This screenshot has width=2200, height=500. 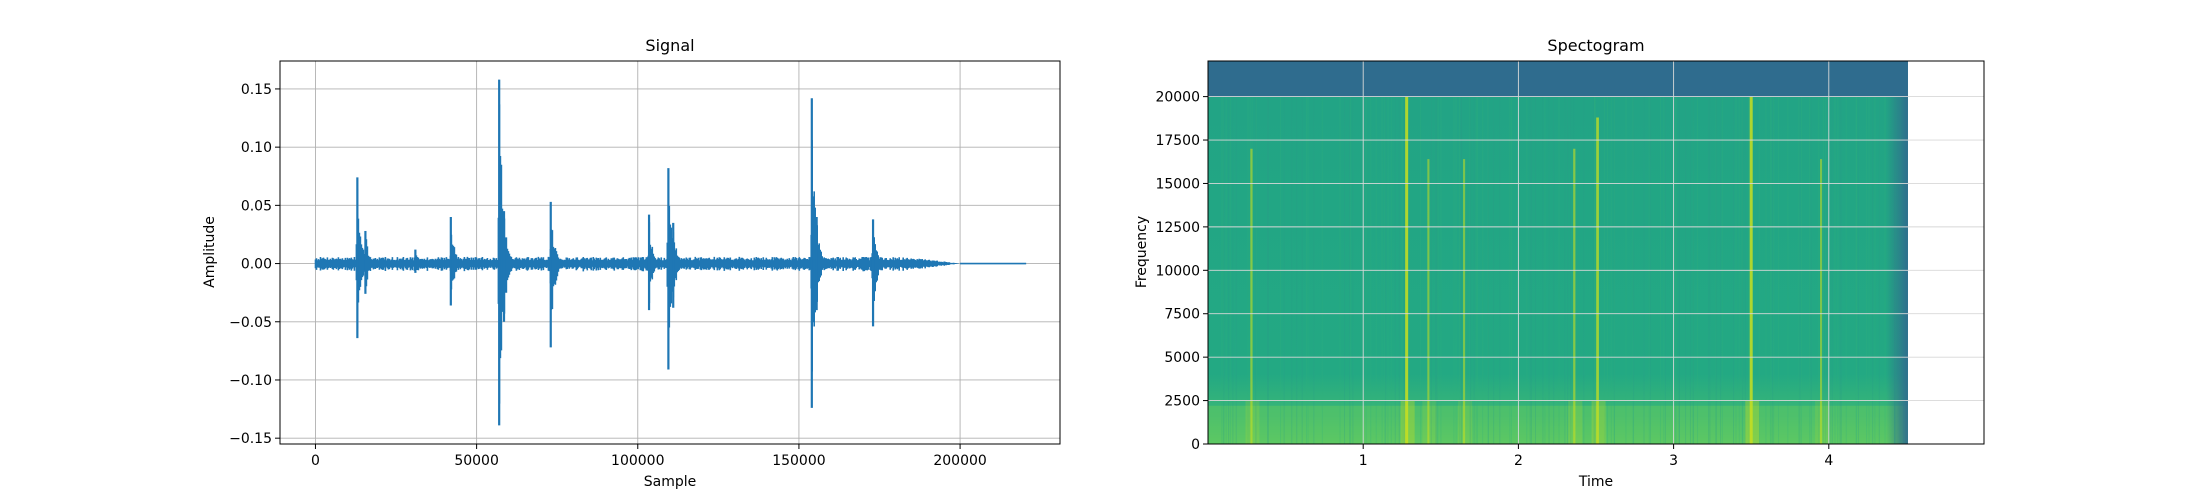 I want to click on signal-title: Signal, so click(x=669, y=45).